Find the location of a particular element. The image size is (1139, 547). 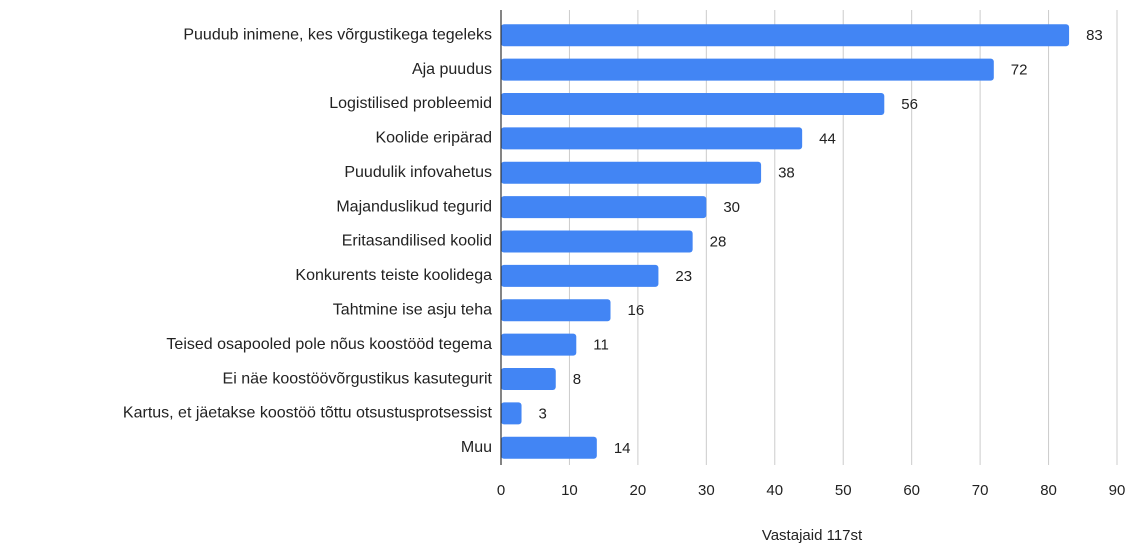

x-tick-label: 60 is located at coordinates (911, 490).